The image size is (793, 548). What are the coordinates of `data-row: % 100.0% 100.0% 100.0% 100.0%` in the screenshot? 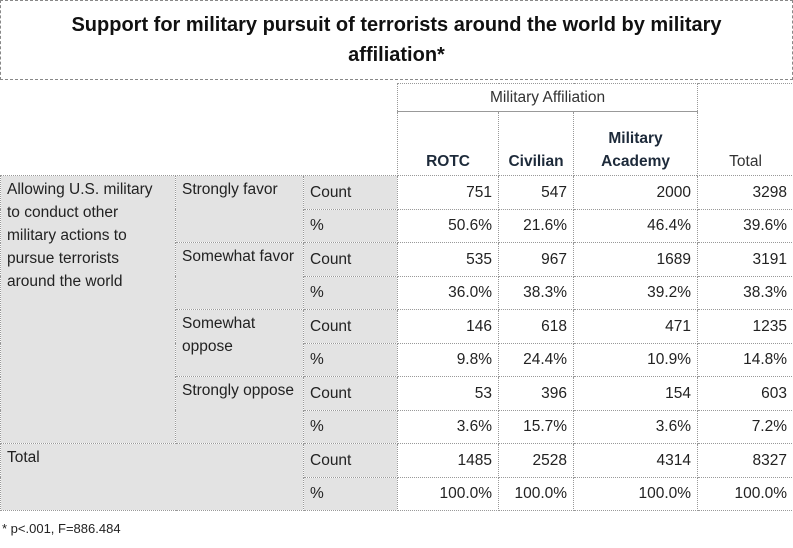 It's located at (397, 493).